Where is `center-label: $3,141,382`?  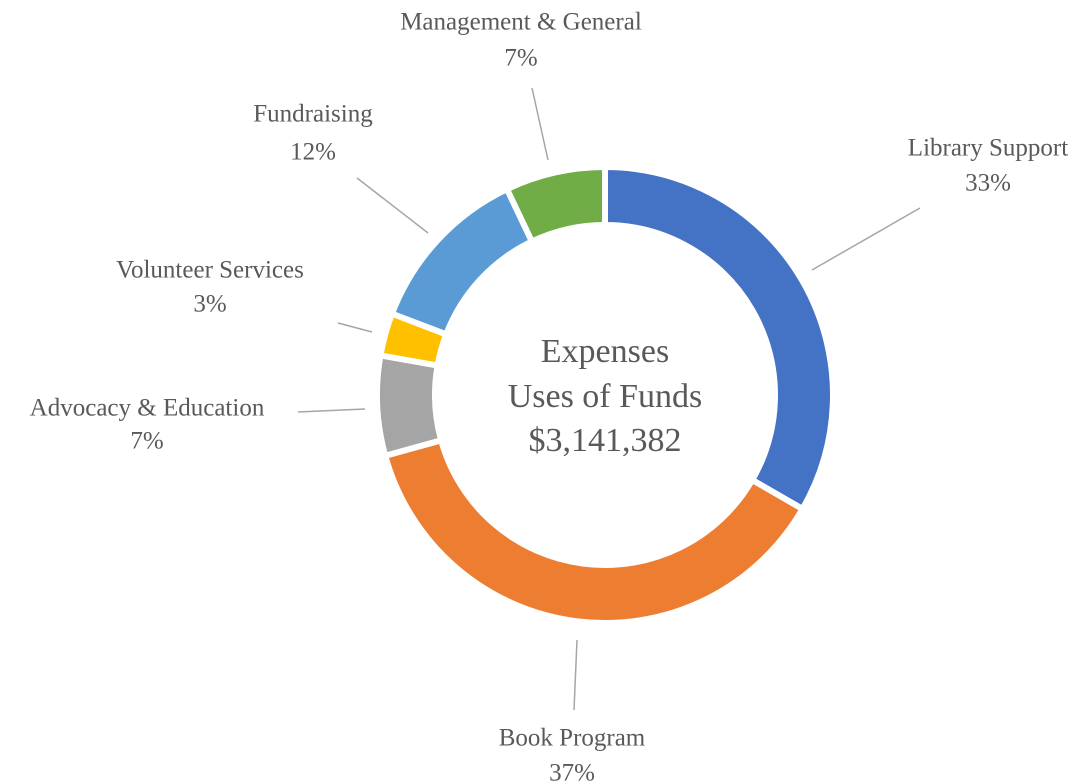 center-label: $3,141,382 is located at coordinates (605, 440).